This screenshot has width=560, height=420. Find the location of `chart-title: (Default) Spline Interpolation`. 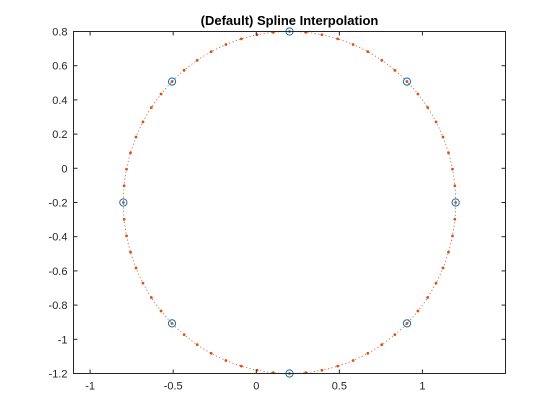

chart-title: (Default) Spline Interpolation is located at coordinates (290, 20).